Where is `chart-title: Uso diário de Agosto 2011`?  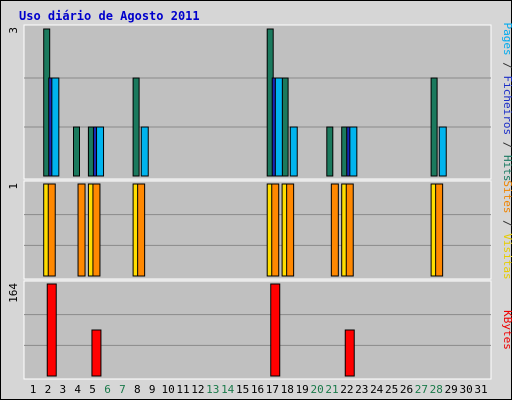 chart-title: Uso diário de Agosto 2011 is located at coordinates (109, 16).